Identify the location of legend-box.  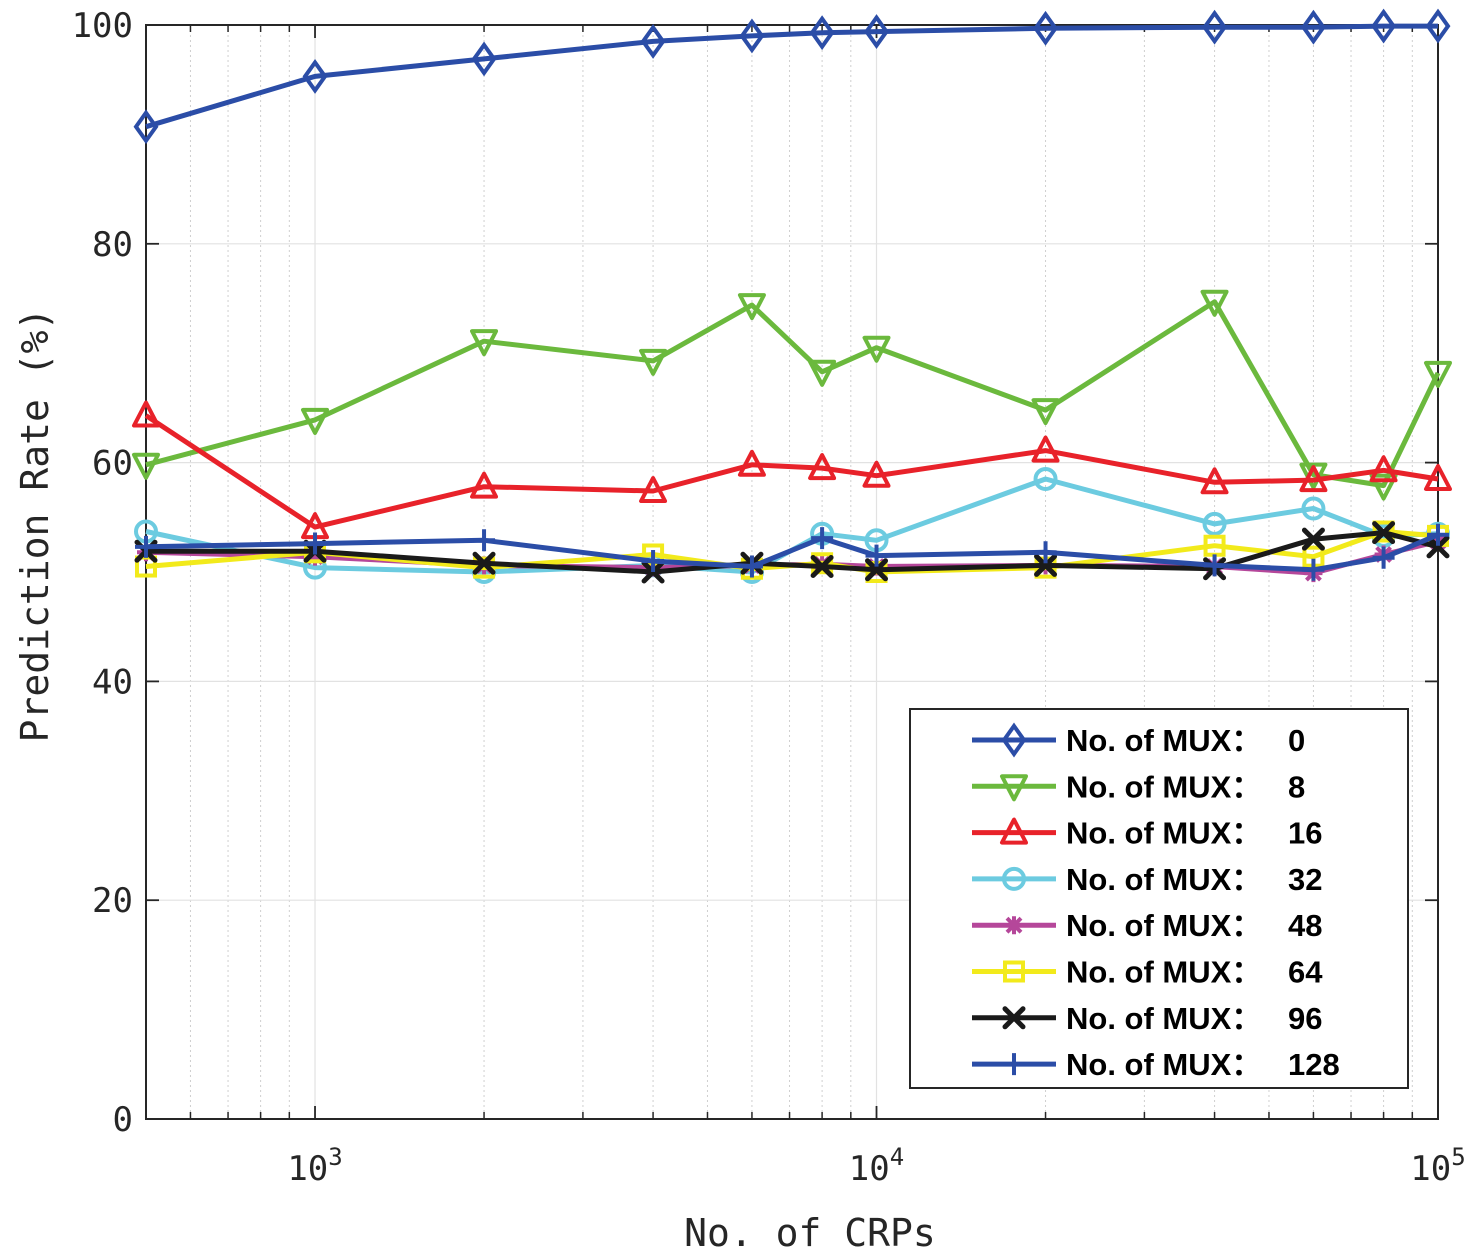
(1159, 898).